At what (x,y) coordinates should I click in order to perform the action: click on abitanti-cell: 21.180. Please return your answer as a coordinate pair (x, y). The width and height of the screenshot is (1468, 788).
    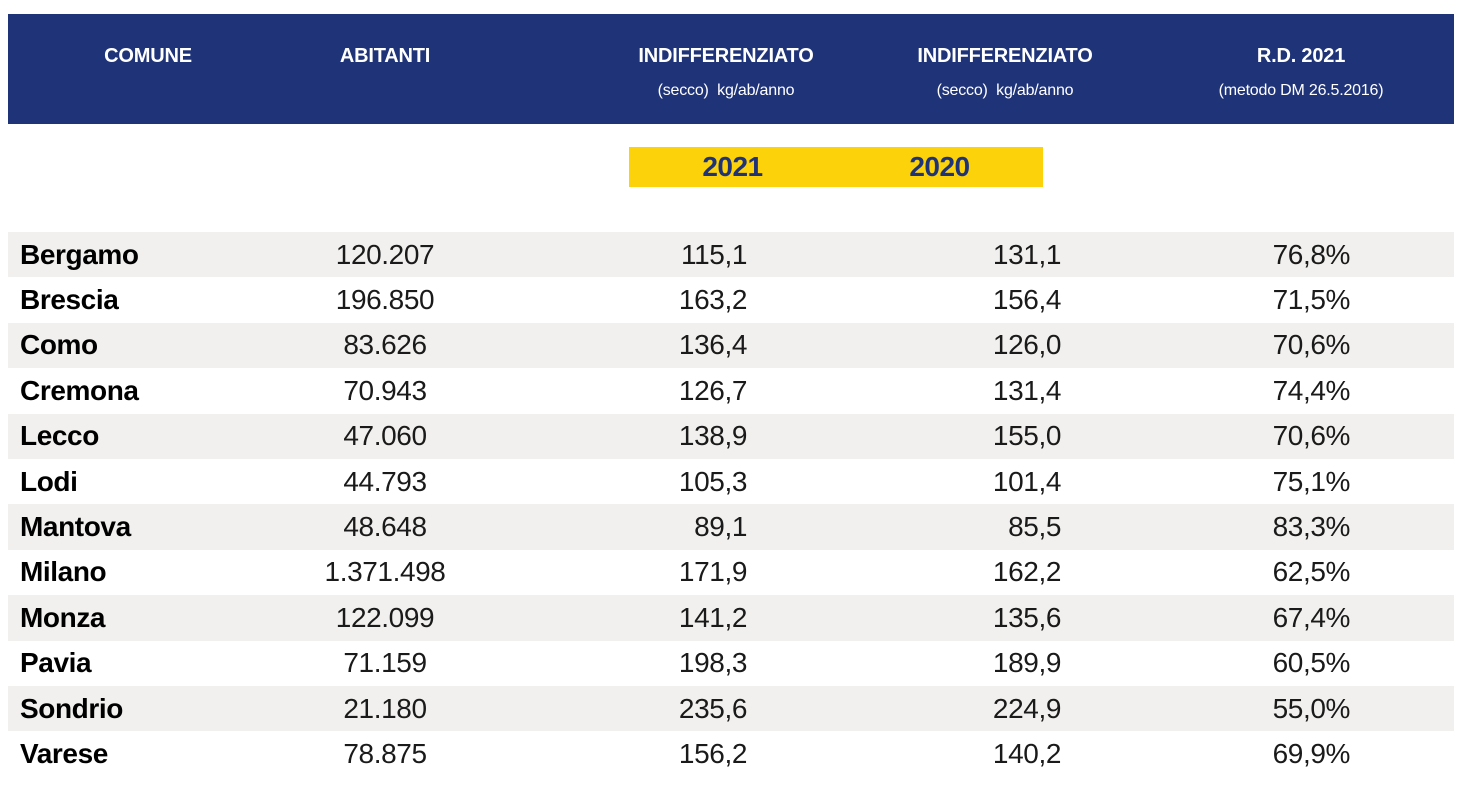
    Looking at the image, I should click on (385, 708).